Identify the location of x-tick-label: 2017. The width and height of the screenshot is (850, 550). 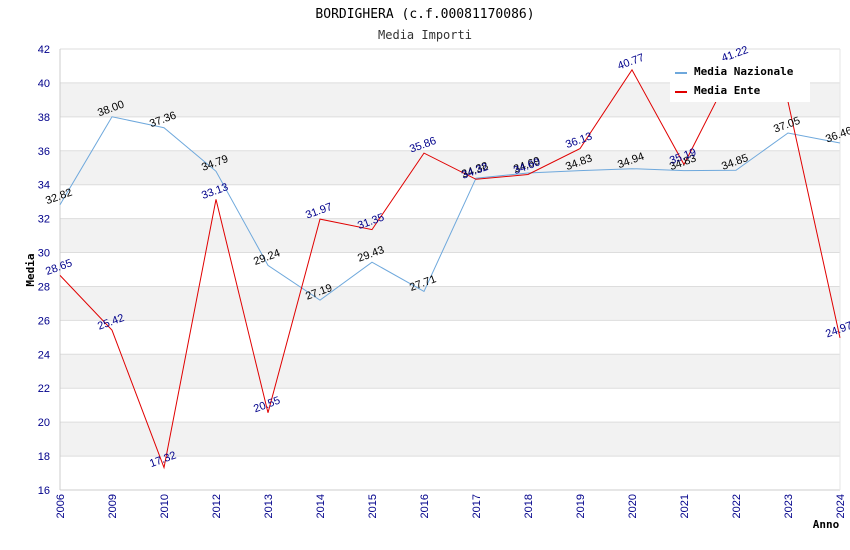
(477, 506).